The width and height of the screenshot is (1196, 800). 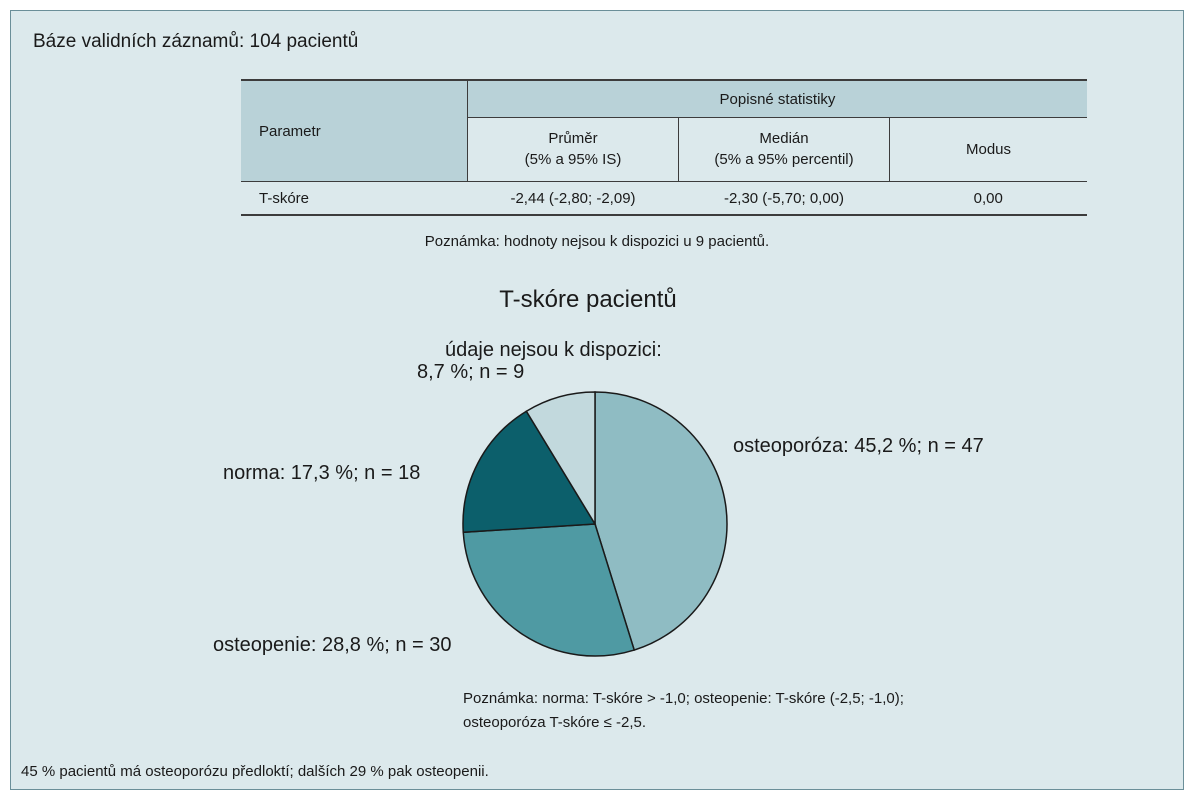 I want to click on col-header-mean: Průměr (5% a 95% IS), so click(x=573, y=149).